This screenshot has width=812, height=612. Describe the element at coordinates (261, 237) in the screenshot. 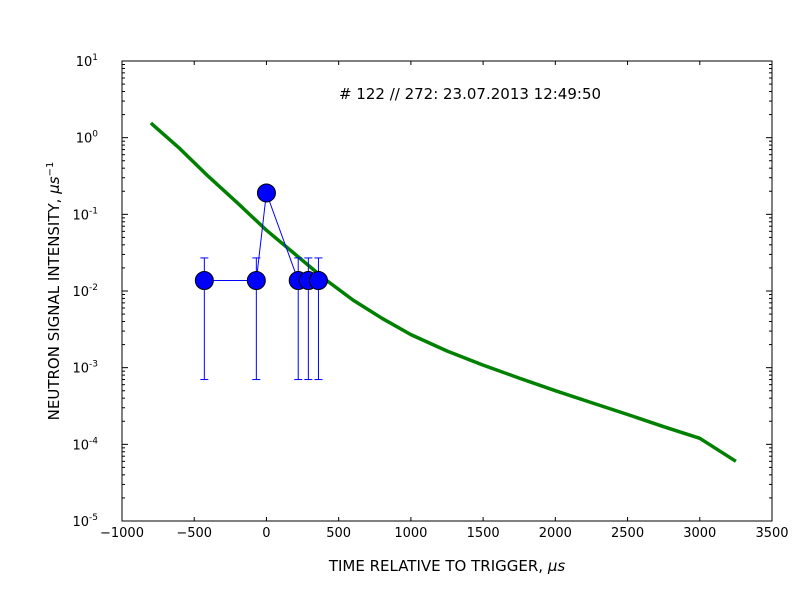

I see `data-point-layer` at that location.